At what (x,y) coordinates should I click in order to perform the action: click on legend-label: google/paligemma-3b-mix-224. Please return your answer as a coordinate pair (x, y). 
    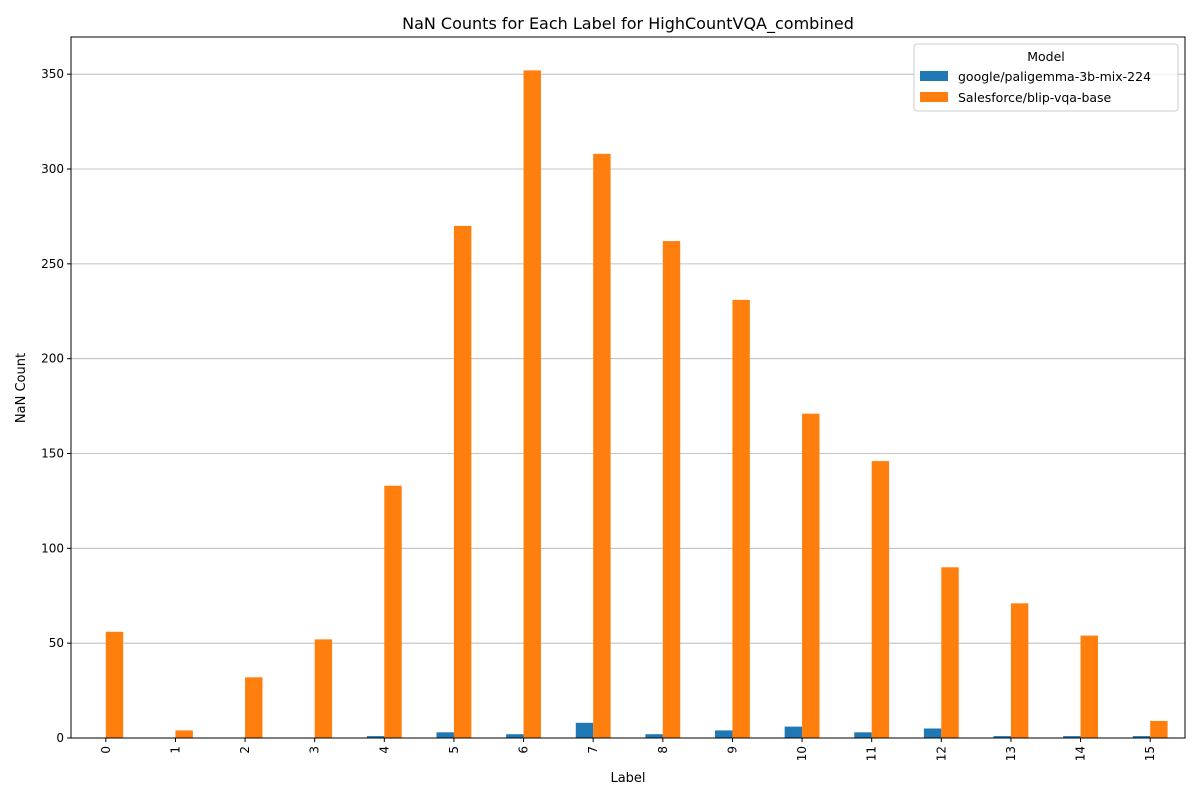
    Looking at the image, I should click on (1054, 76).